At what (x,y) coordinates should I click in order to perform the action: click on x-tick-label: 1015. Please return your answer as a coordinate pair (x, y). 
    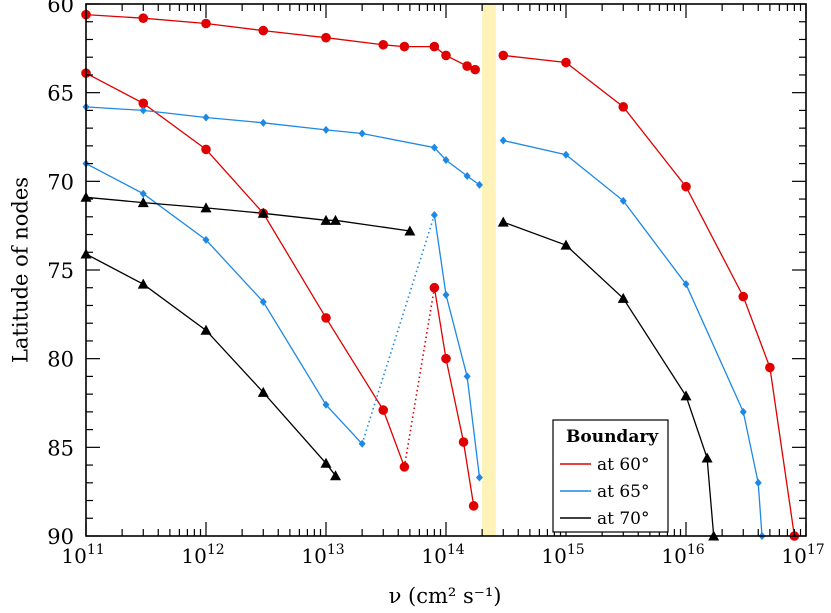
    Looking at the image, I should click on (562, 555).